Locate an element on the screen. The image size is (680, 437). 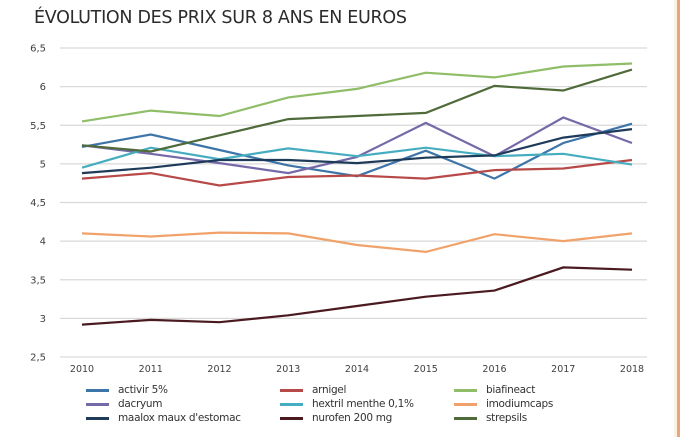
y-tick-label: 6,5 is located at coordinates (38, 49).